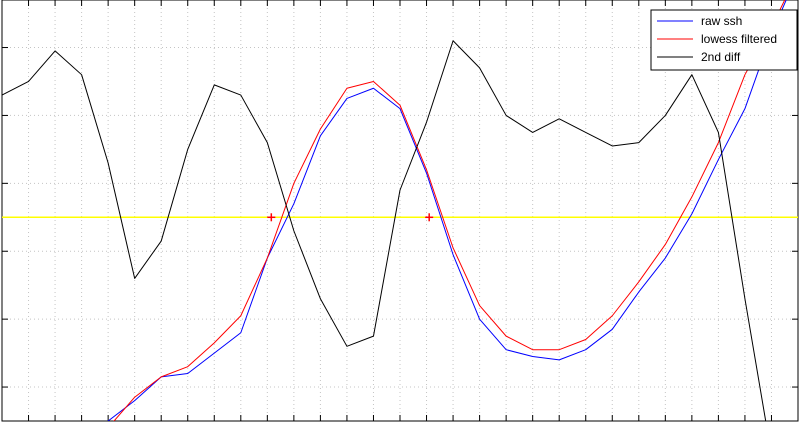  What do you see at coordinates (721, 57) in the screenshot?
I see `legend-label-2: 2nd diff` at bounding box center [721, 57].